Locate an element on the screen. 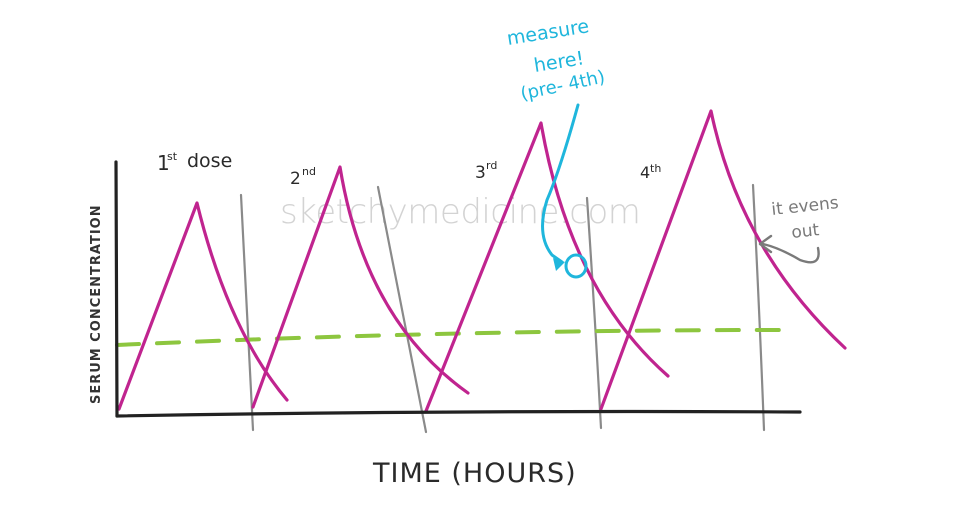 Image resolution: width=965 pixels, height=513 pixels. x-axis is located at coordinates (458, 413).